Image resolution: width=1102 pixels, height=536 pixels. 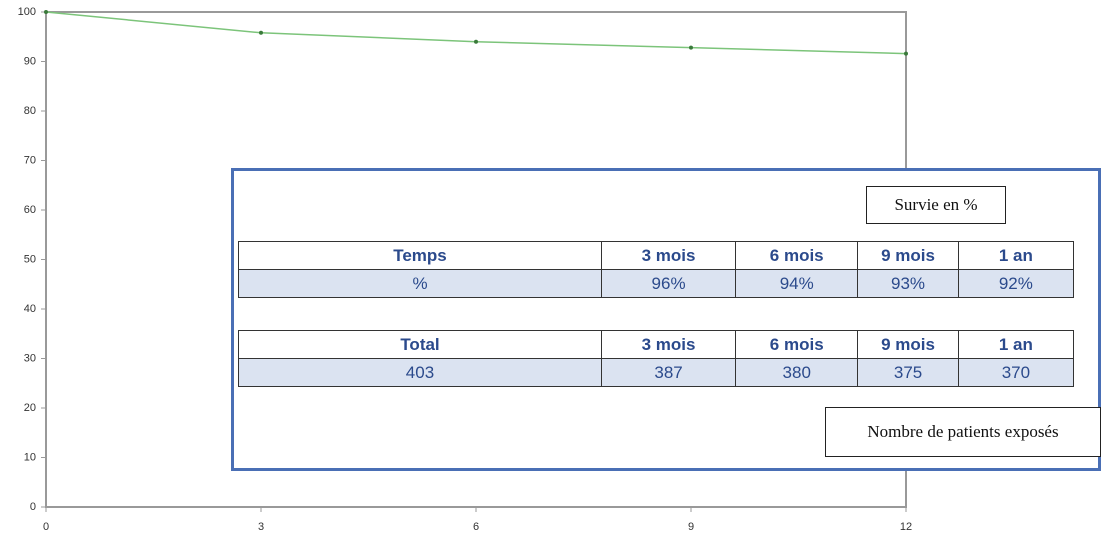 What do you see at coordinates (30, 358) in the screenshot?
I see `y-tick-label: 30` at bounding box center [30, 358].